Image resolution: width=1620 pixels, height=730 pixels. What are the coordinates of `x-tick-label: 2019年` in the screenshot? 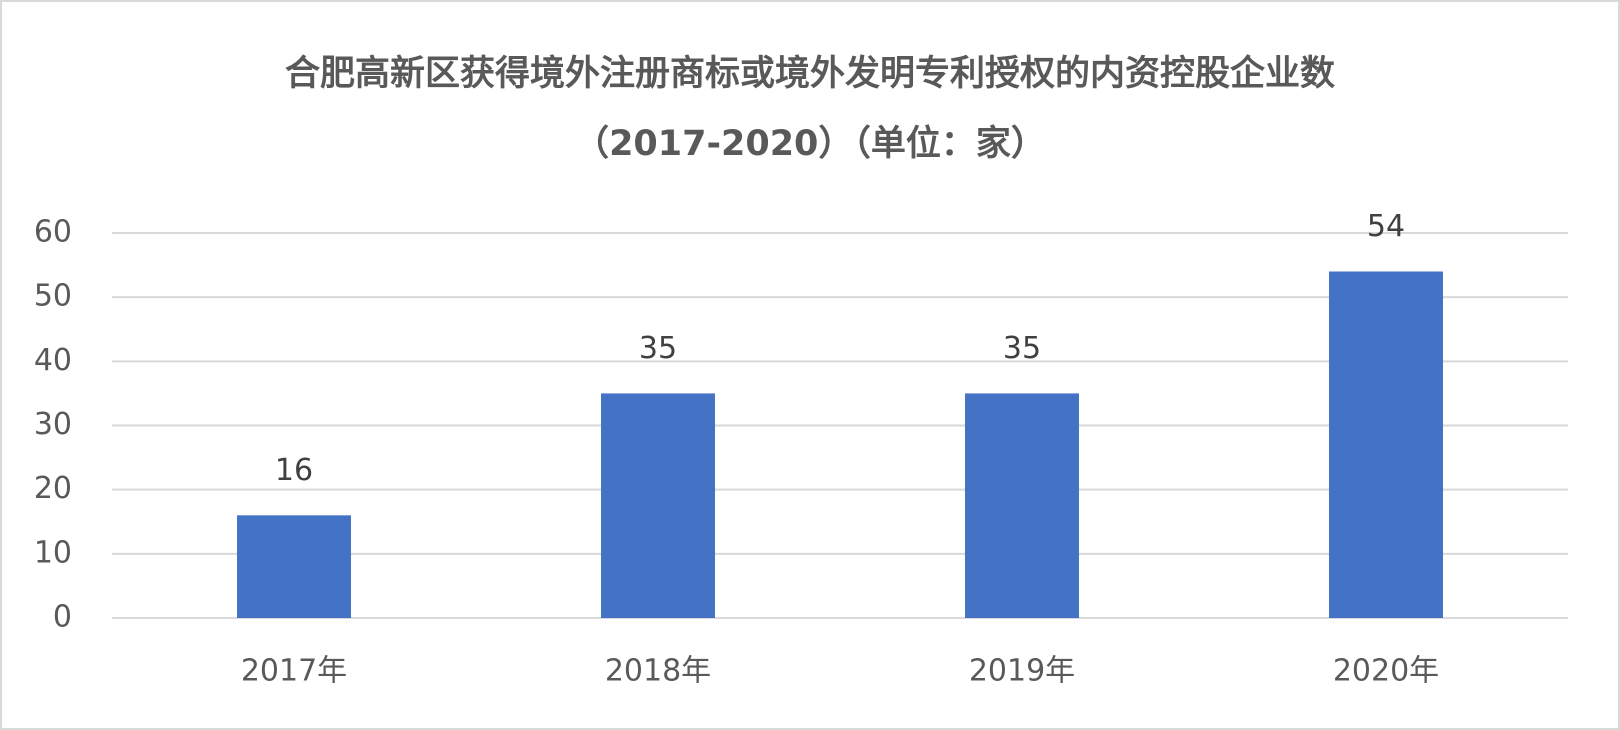 It's located at (1022, 671).